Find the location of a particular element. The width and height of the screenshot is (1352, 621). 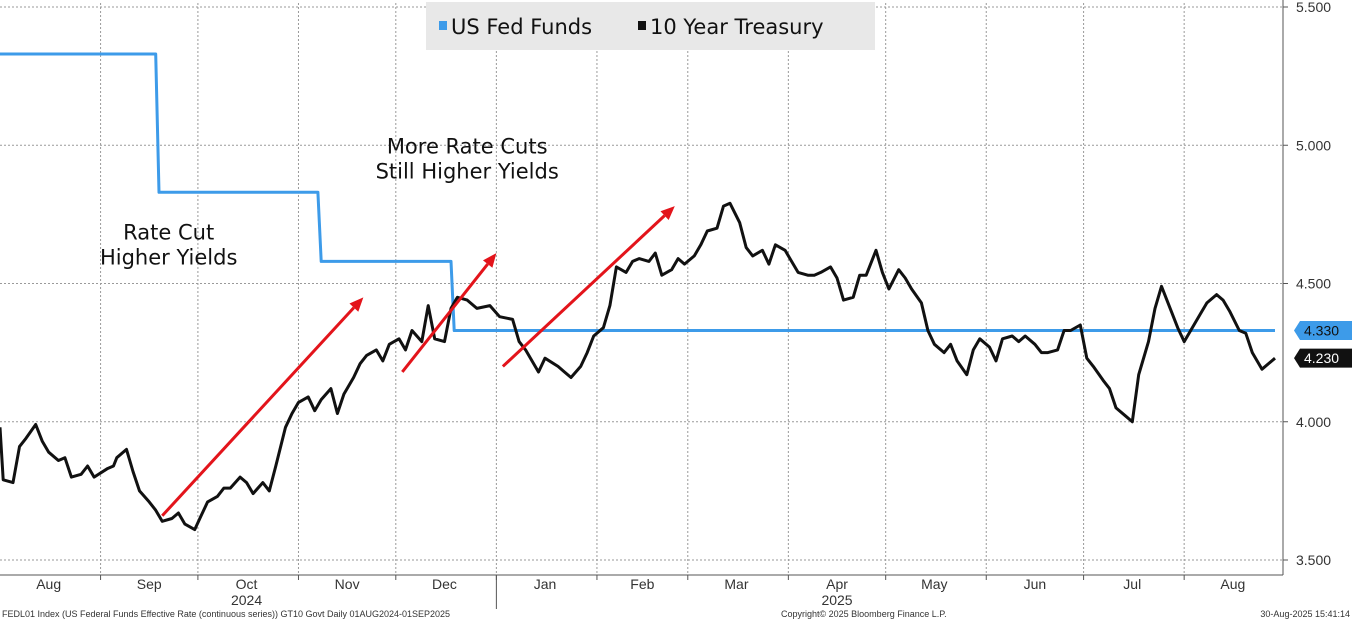

x-year-label: 2024 is located at coordinates (246, 600).